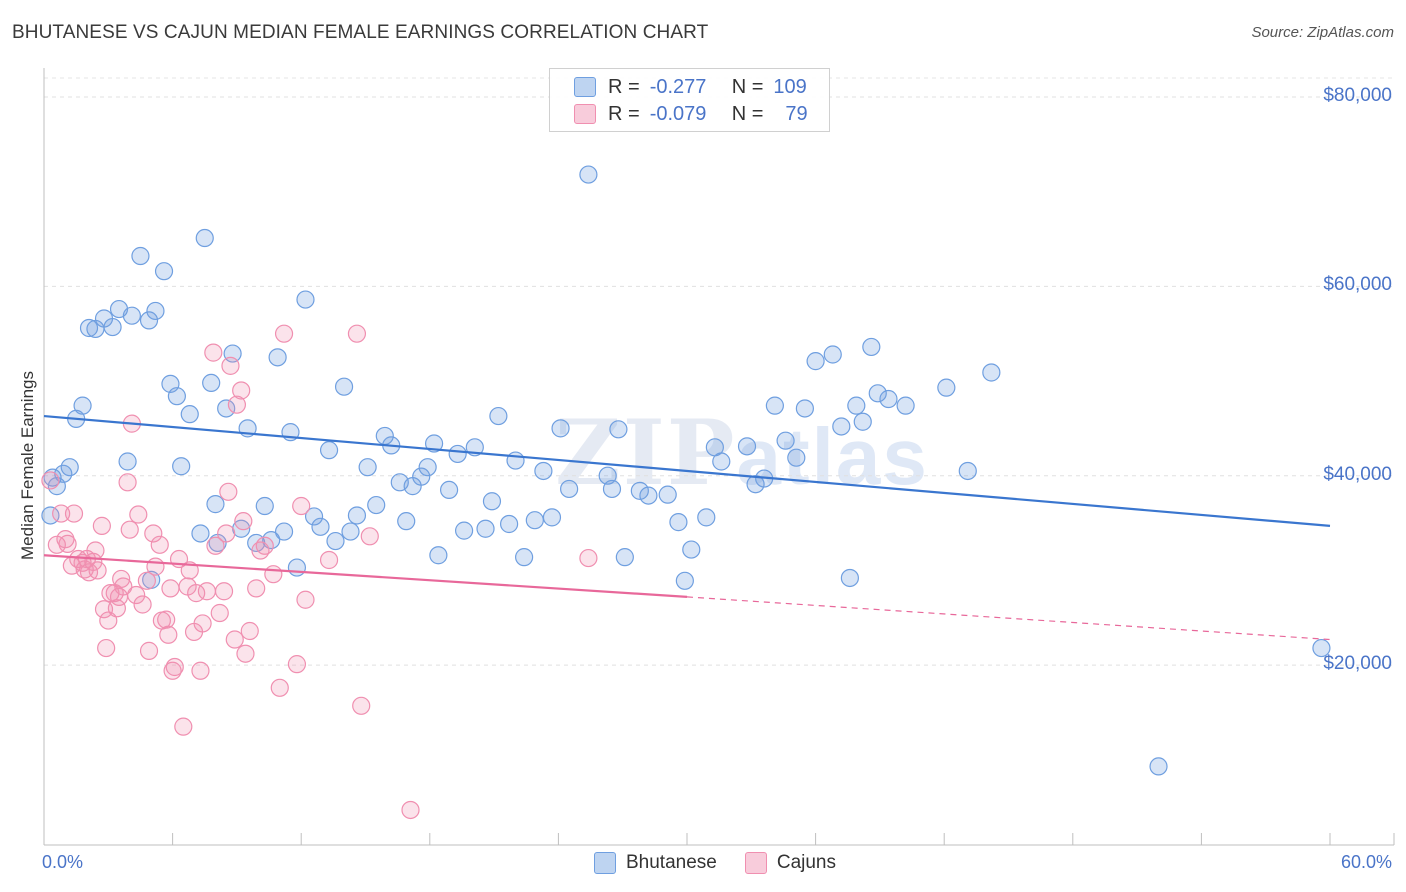 This screenshot has width=1406, height=892. Describe the element at coordinates (790, 863) in the screenshot. I see `bottom-legend-cajuns: Cajuns` at that location.